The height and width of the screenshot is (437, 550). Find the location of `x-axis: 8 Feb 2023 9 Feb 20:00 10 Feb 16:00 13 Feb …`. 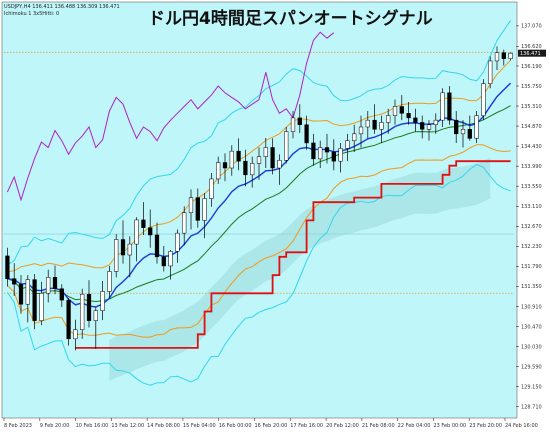

x-axis: 8 Feb 2023 9 Feb 20:00 10 Feb 16:00 13 Feb … is located at coordinates (270, 423).